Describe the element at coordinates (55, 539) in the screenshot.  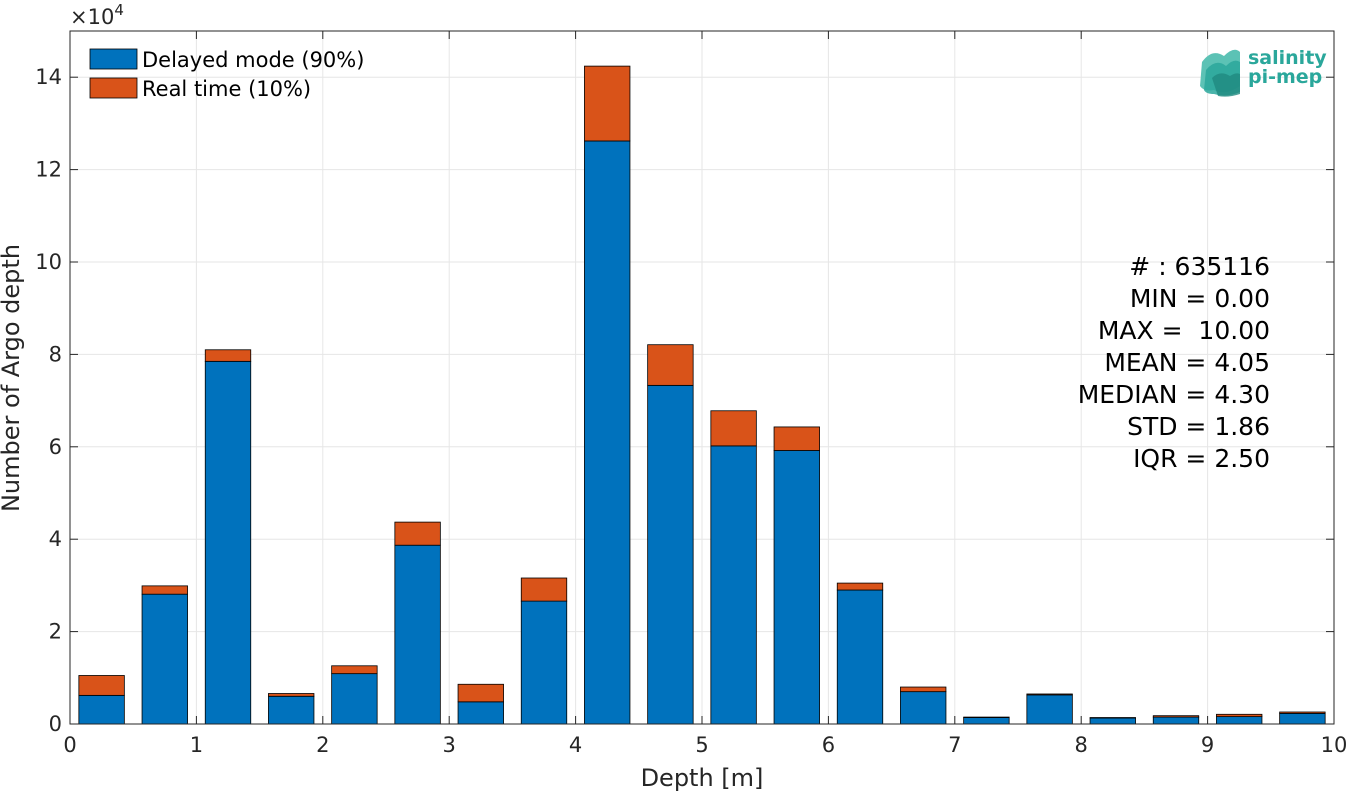
I see `y-tick-label: 4` at that location.